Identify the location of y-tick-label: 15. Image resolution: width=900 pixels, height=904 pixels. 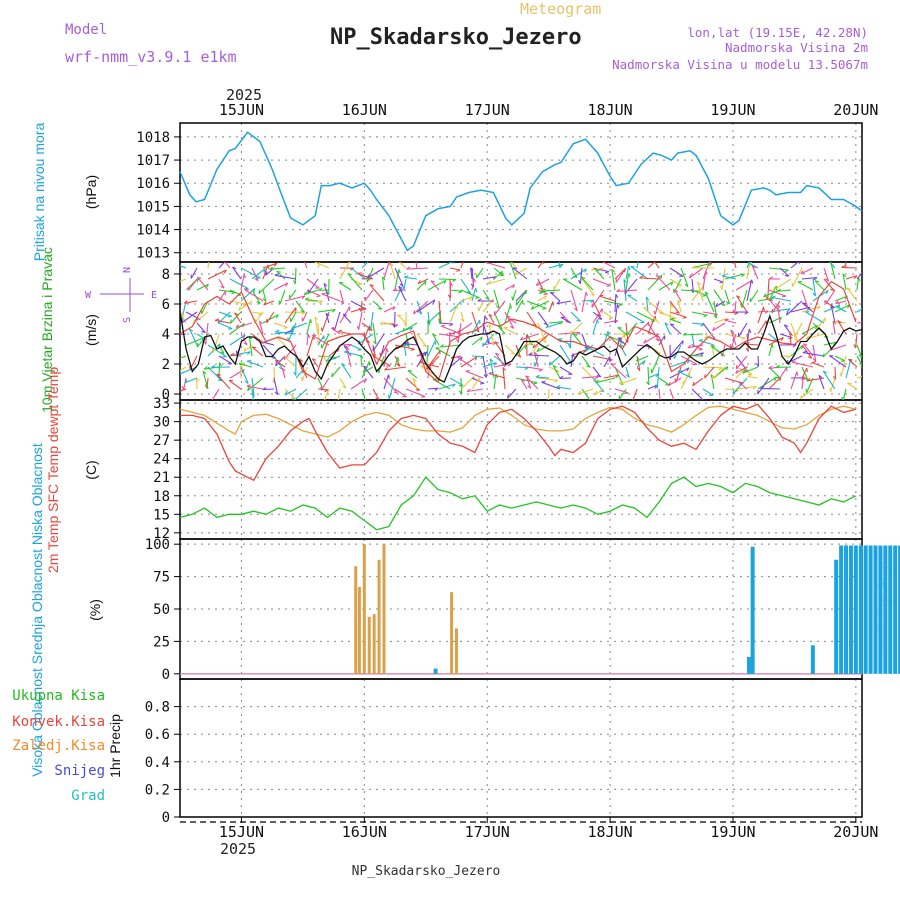
(161, 515).